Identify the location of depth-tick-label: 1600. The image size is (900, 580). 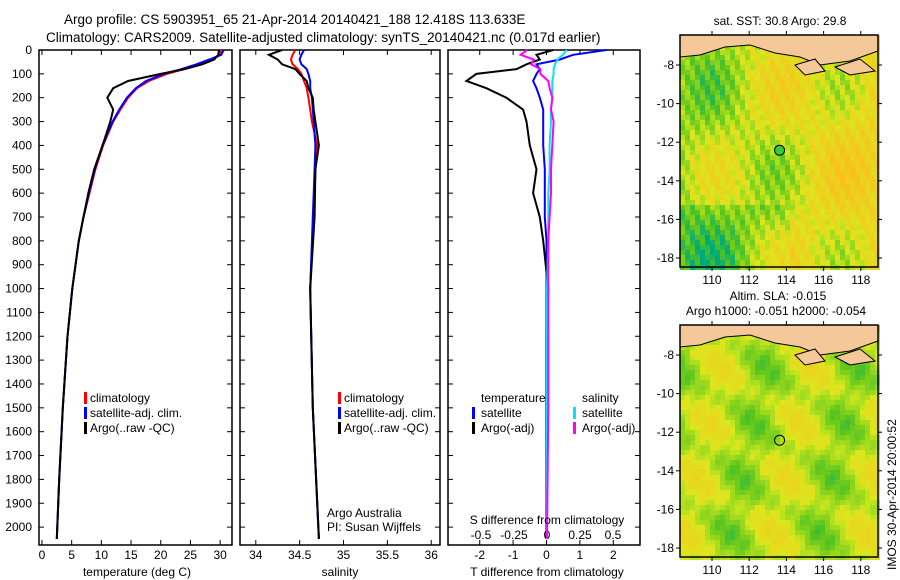
(18, 432).